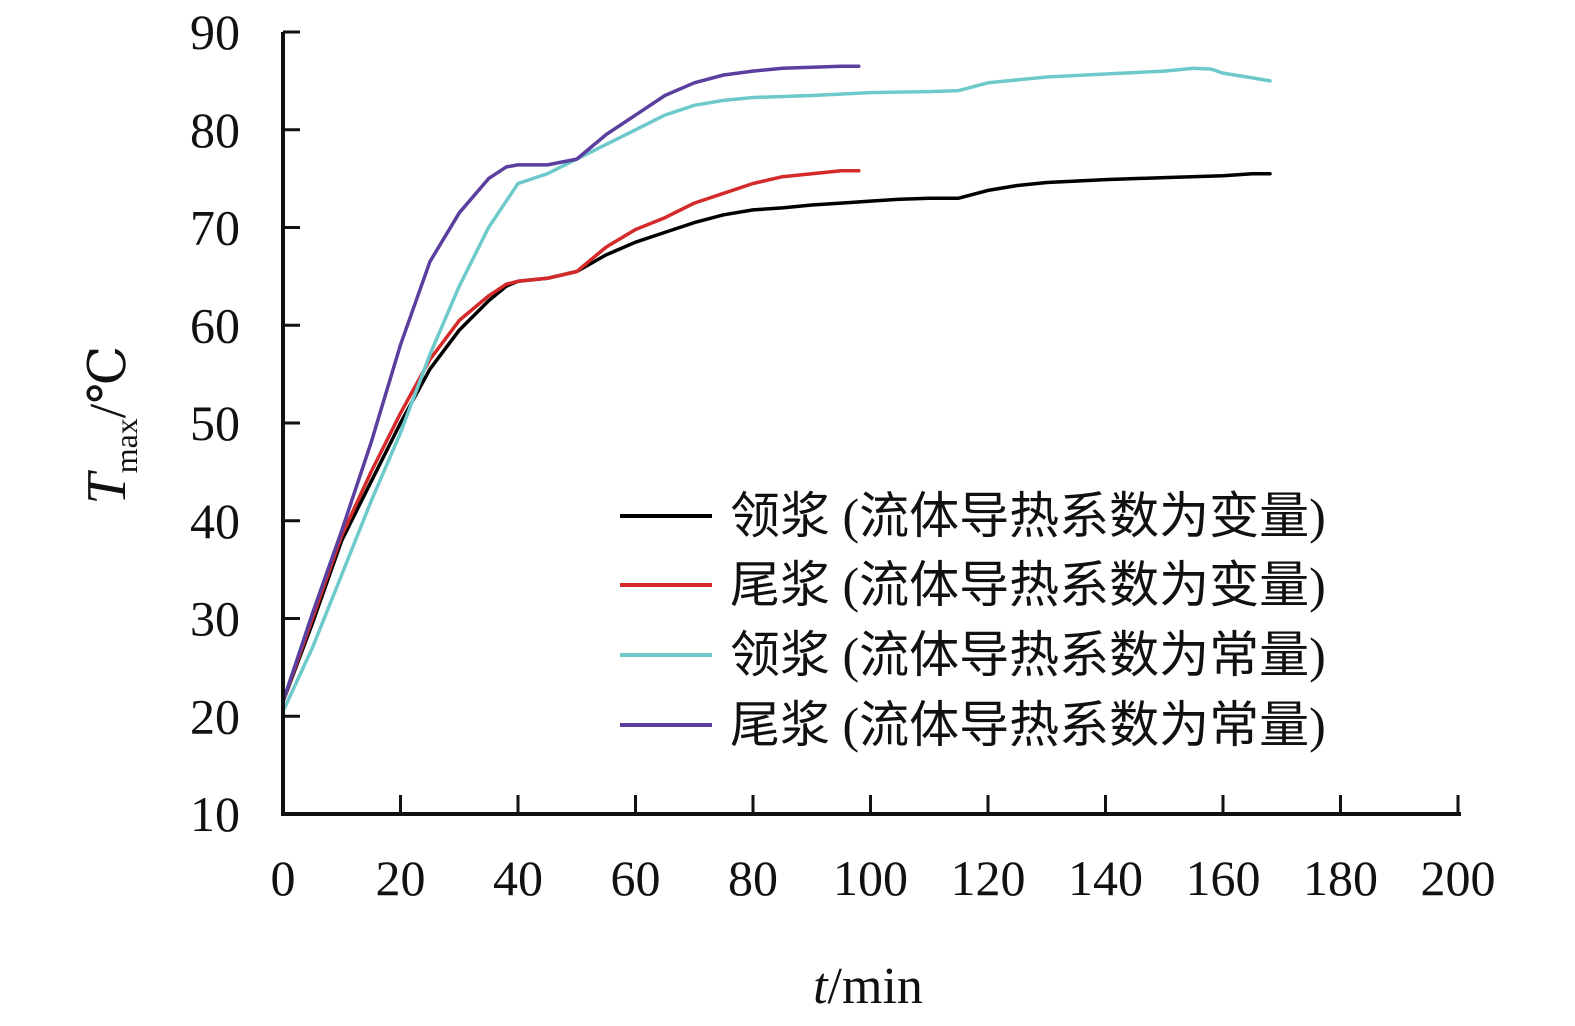 The image size is (1575, 1026). What do you see at coordinates (988, 878) in the screenshot?
I see `x-tick-label: 120` at bounding box center [988, 878].